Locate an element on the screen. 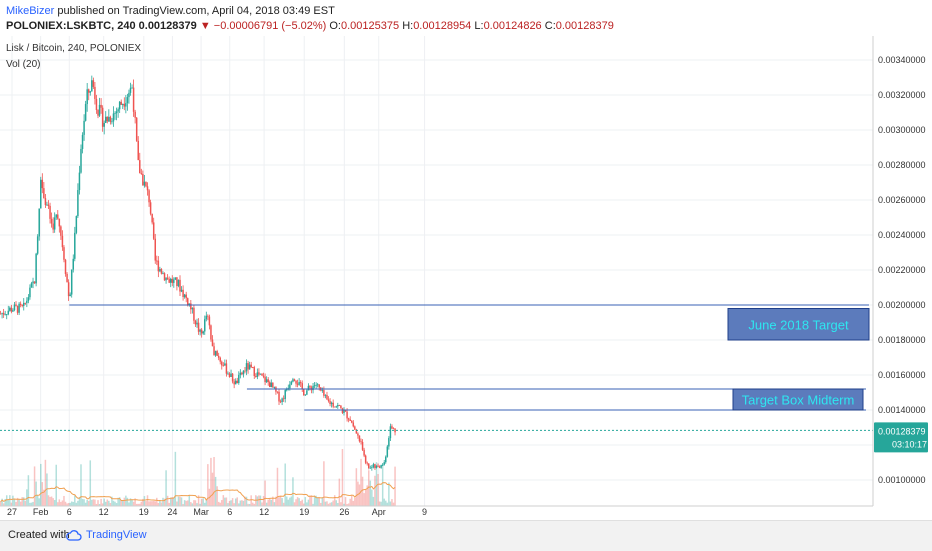 This screenshot has height=551, width=932. y-tick-label: 0.00280000 is located at coordinates (902, 165).